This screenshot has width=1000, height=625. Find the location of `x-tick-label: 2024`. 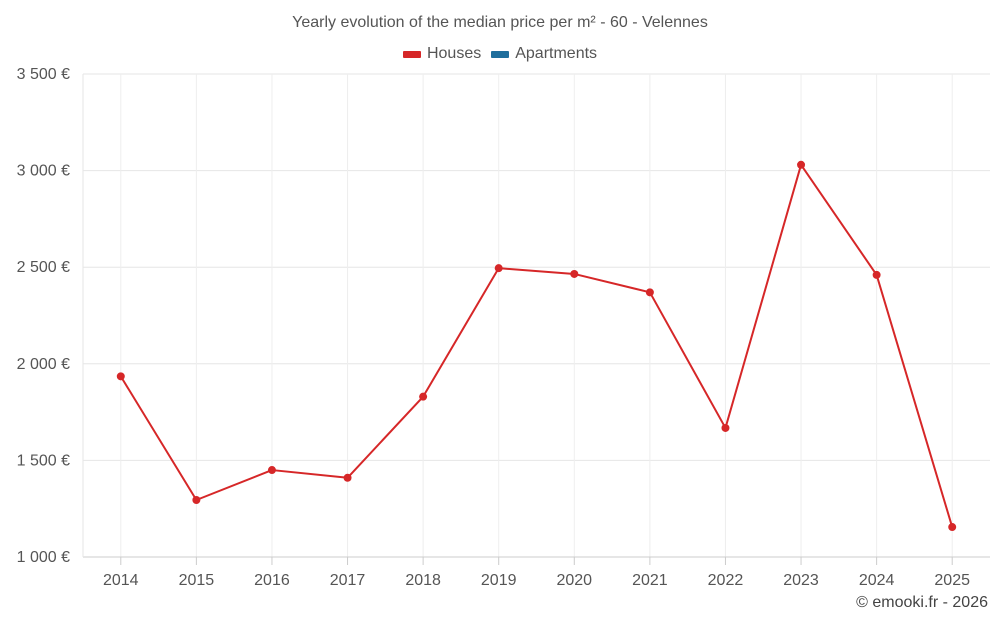

x-tick-label: 2024 is located at coordinates (877, 580).